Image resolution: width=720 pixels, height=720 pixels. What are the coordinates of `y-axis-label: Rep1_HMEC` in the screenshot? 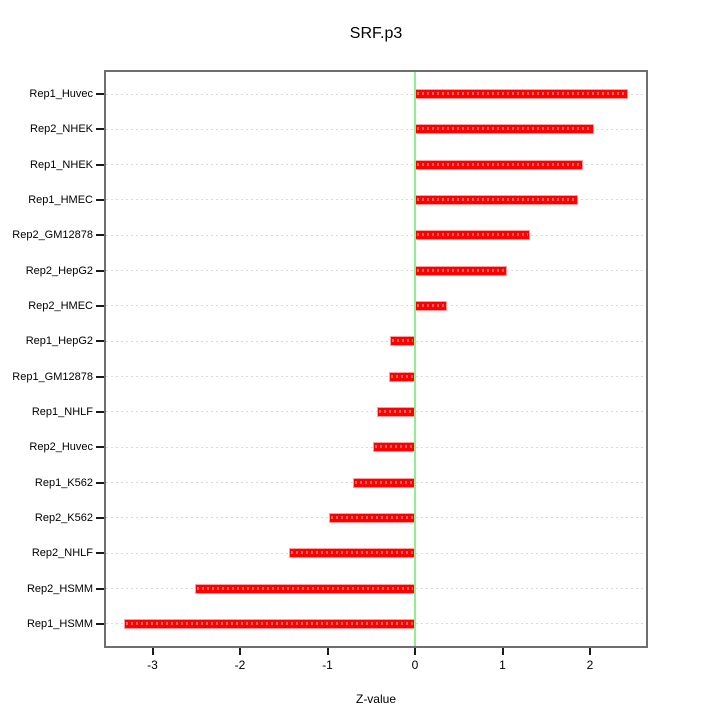 It's located at (60, 199).